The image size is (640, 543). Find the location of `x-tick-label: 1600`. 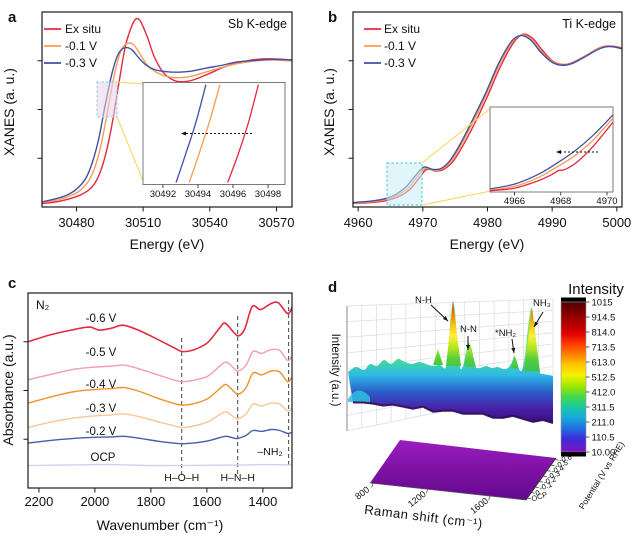

x-tick-label: 1600 is located at coordinates (206, 501).